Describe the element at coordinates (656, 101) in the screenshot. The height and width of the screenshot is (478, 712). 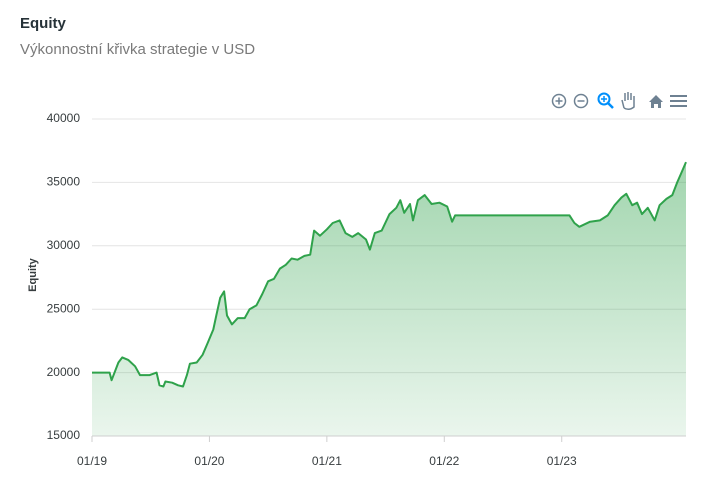
I see `reset-button` at that location.